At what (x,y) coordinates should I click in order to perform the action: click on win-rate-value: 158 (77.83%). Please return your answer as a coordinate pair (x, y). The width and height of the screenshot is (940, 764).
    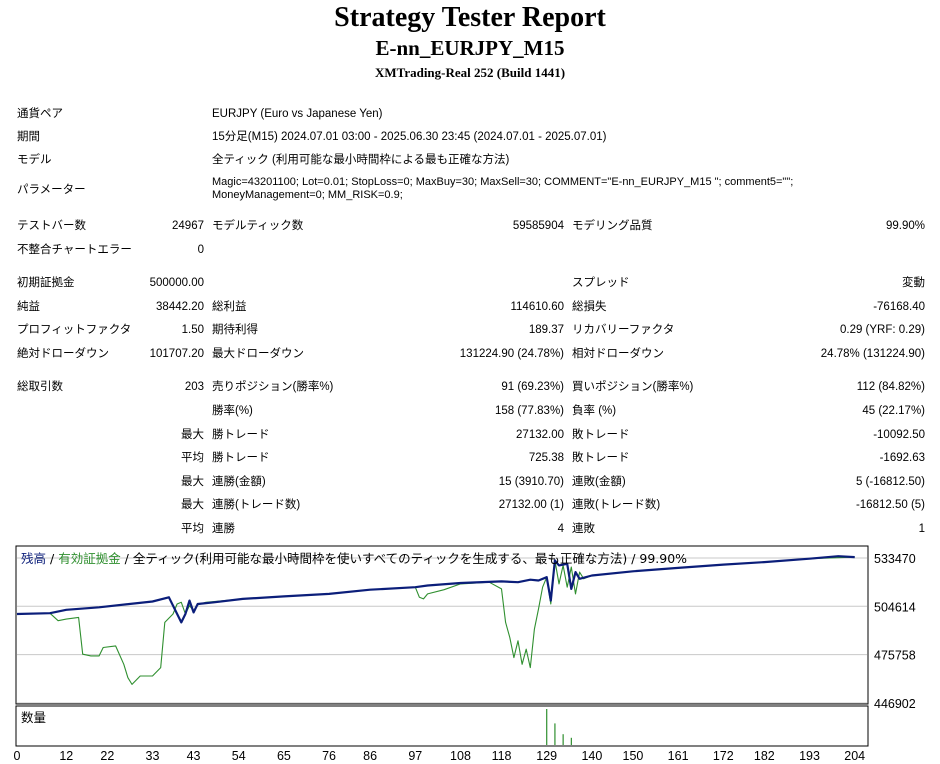
    Looking at the image, I should click on (529, 411).